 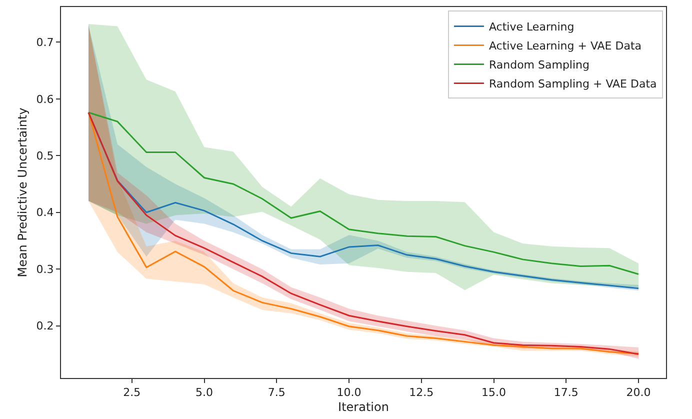 I want to click on y-tick-label: 0.2, so click(x=45, y=326).